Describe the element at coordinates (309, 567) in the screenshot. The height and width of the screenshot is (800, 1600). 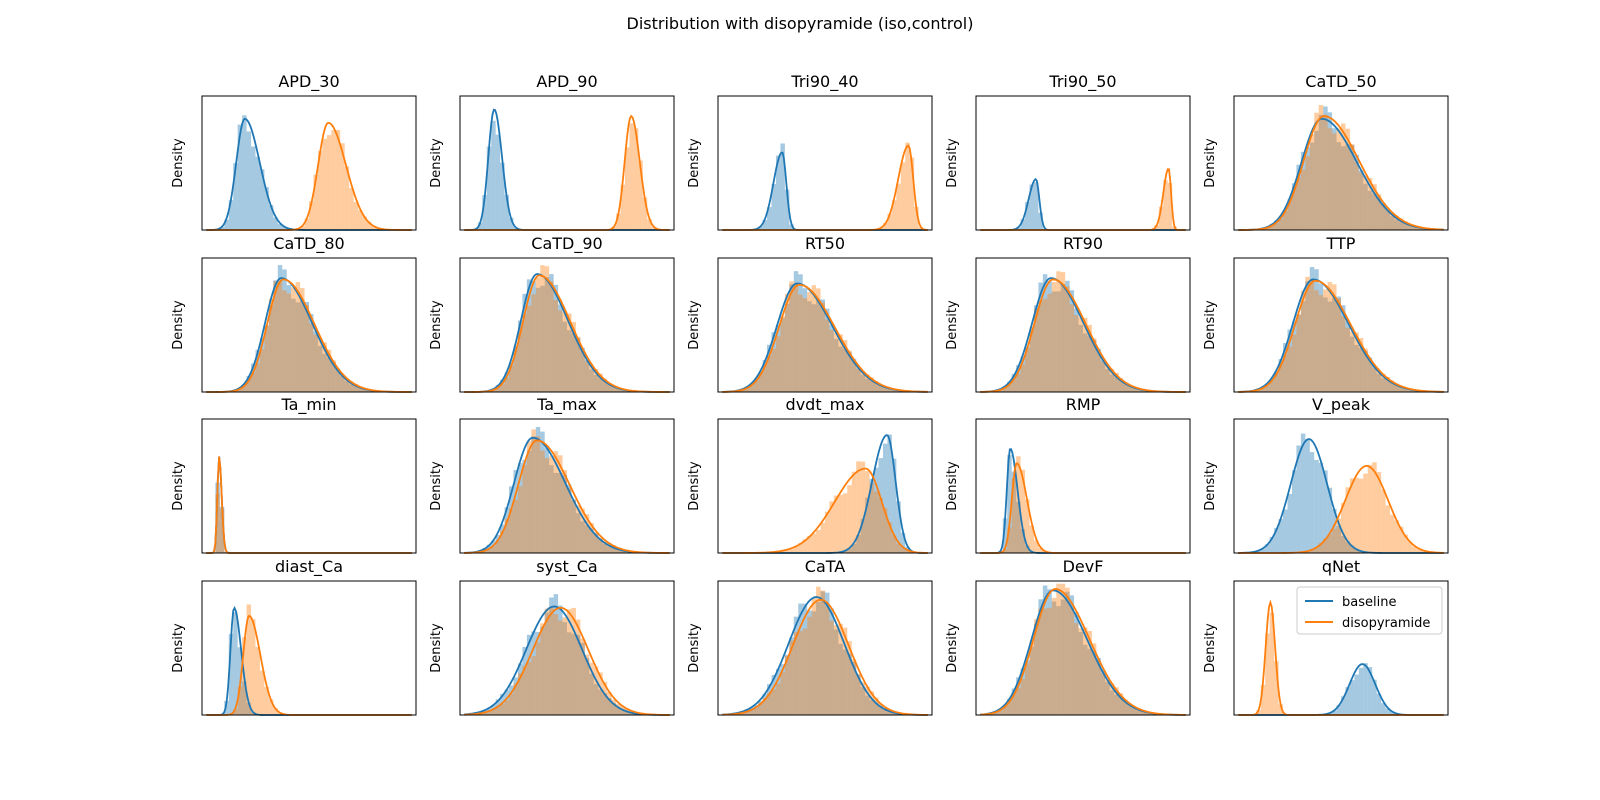
I see `panel-title: diast_Ca` at that location.